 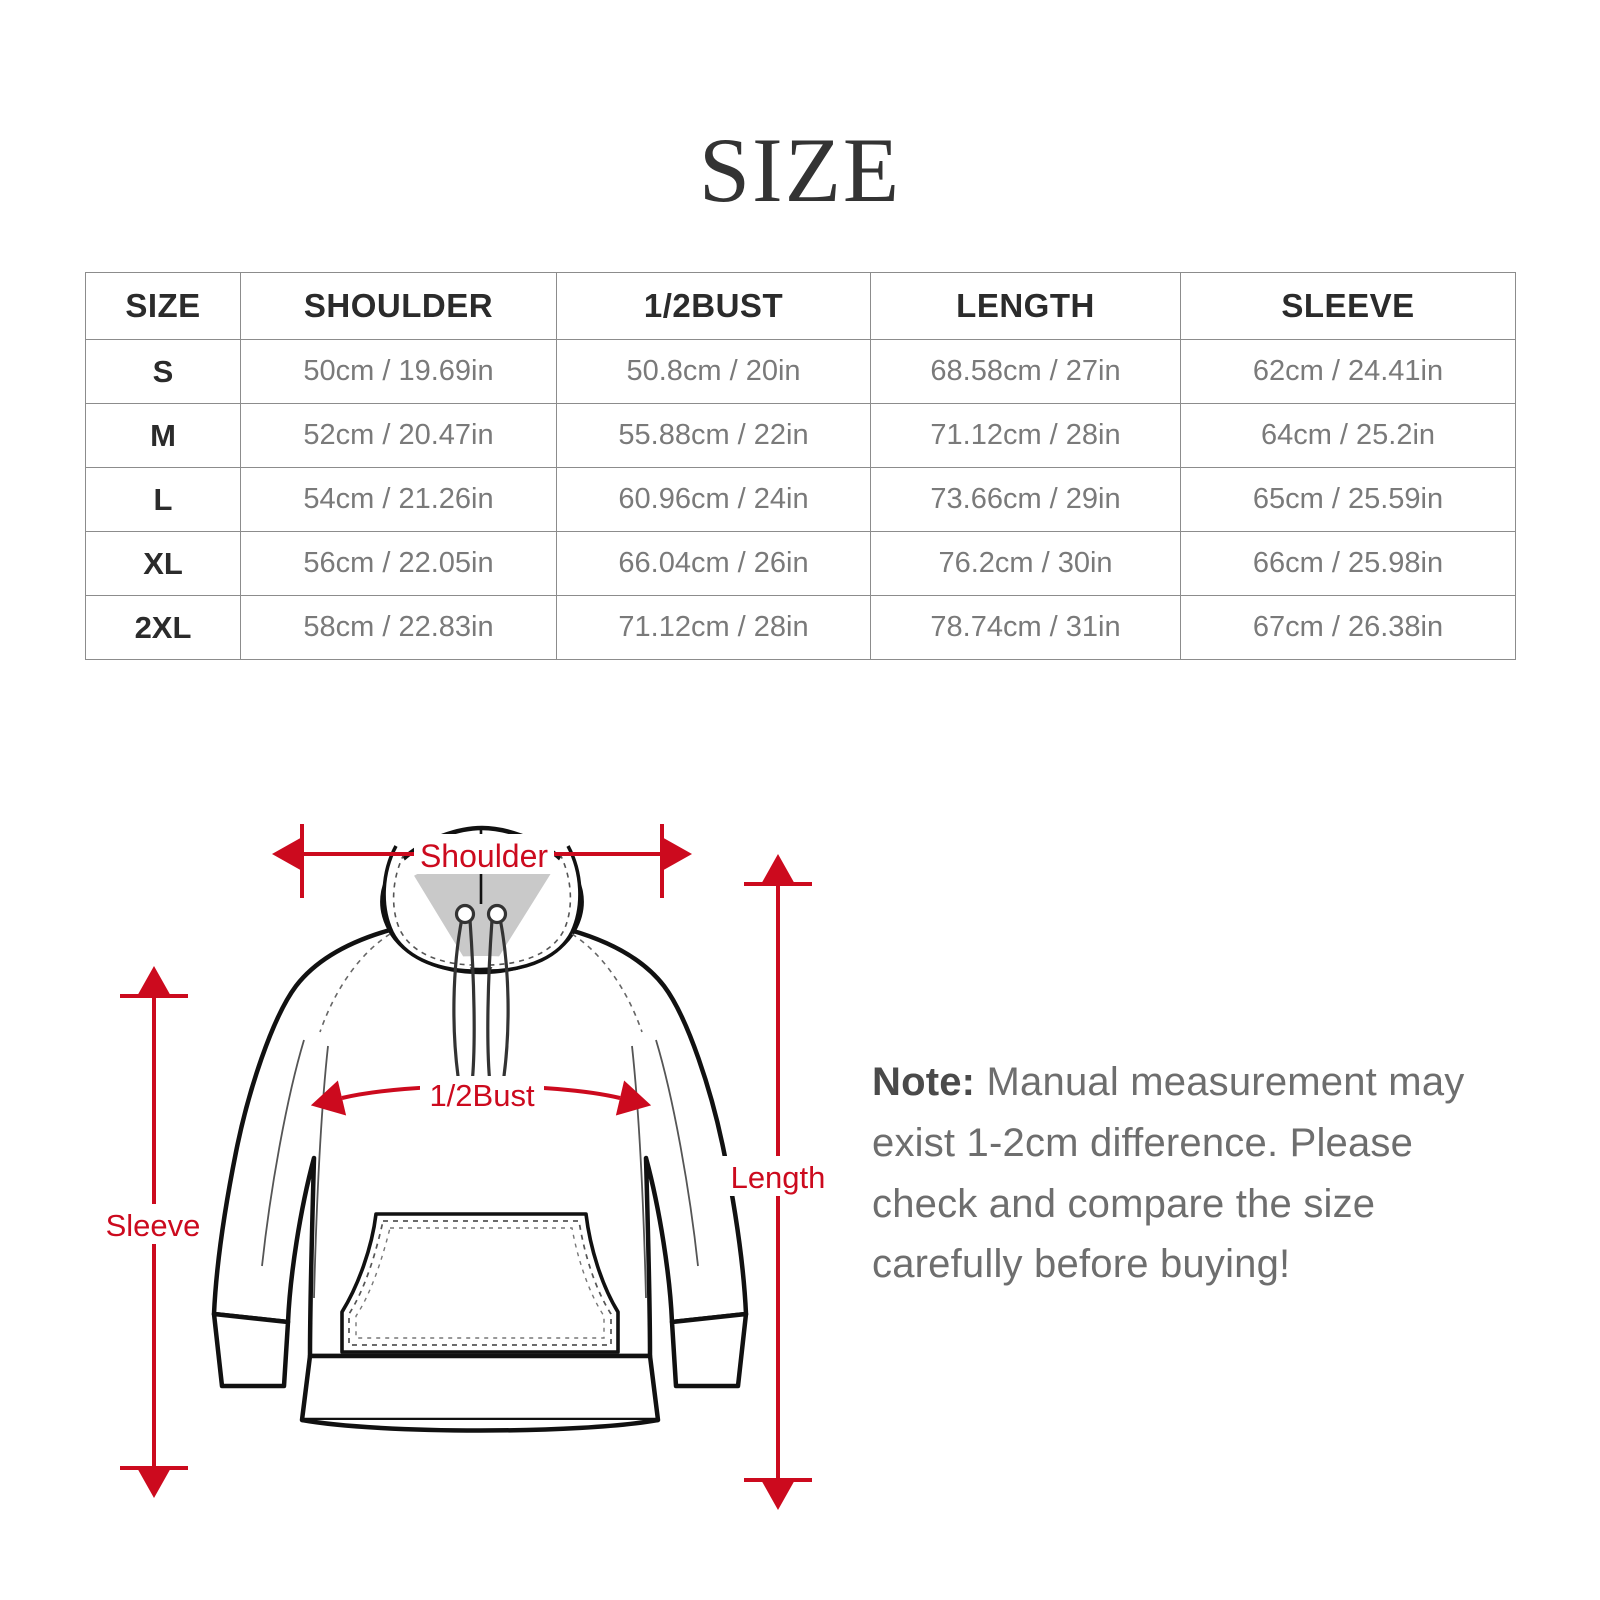 I want to click on cell-size: M, so click(x=163, y=435).